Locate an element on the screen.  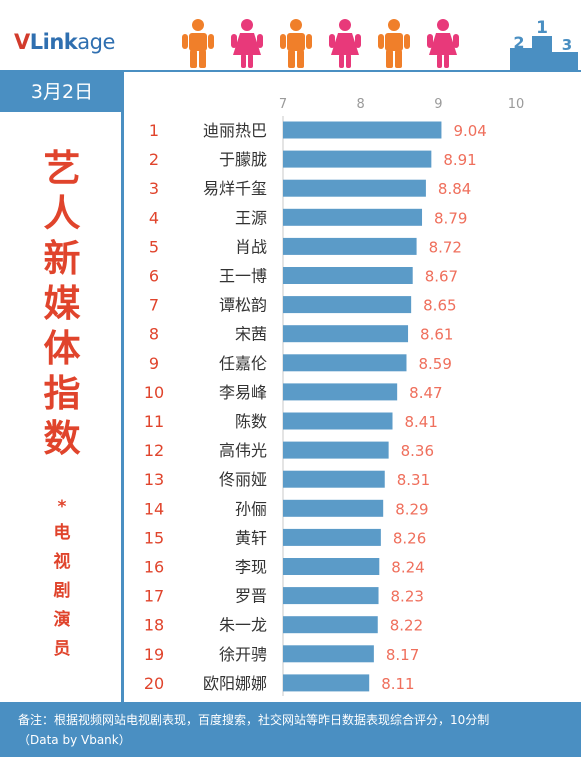
ranking-row: 6 王一博 8.67 is located at coordinates (303, 276).